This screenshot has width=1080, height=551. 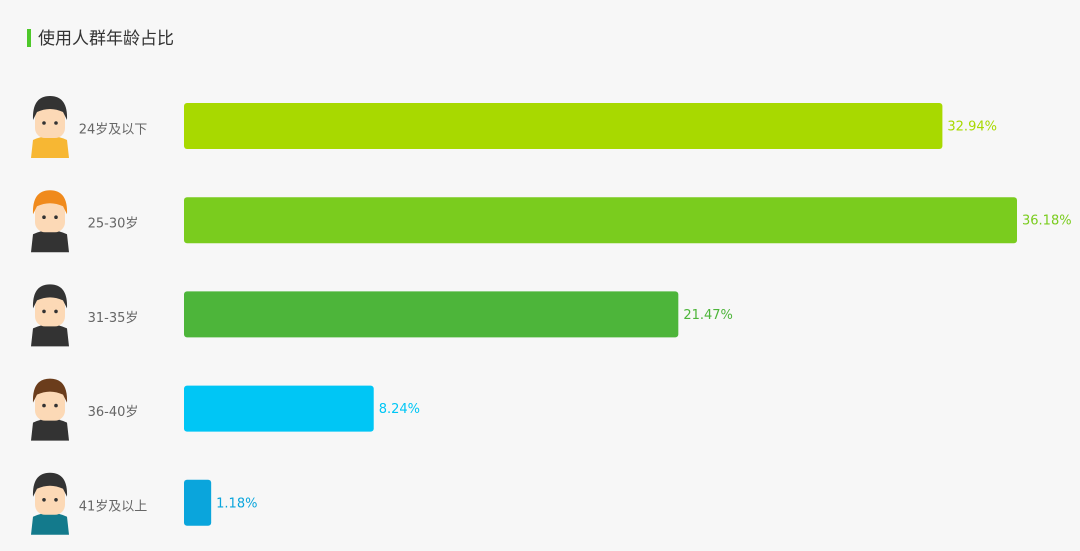 I want to click on category-label: 24岁及以下, so click(x=113, y=130).